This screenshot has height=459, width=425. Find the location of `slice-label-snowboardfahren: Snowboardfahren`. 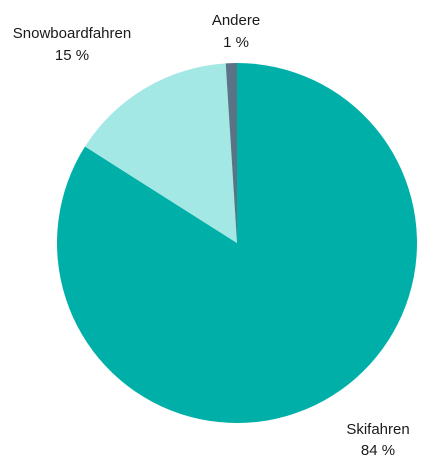

slice-label-snowboardfahren: Snowboardfahren is located at coordinates (72, 33).